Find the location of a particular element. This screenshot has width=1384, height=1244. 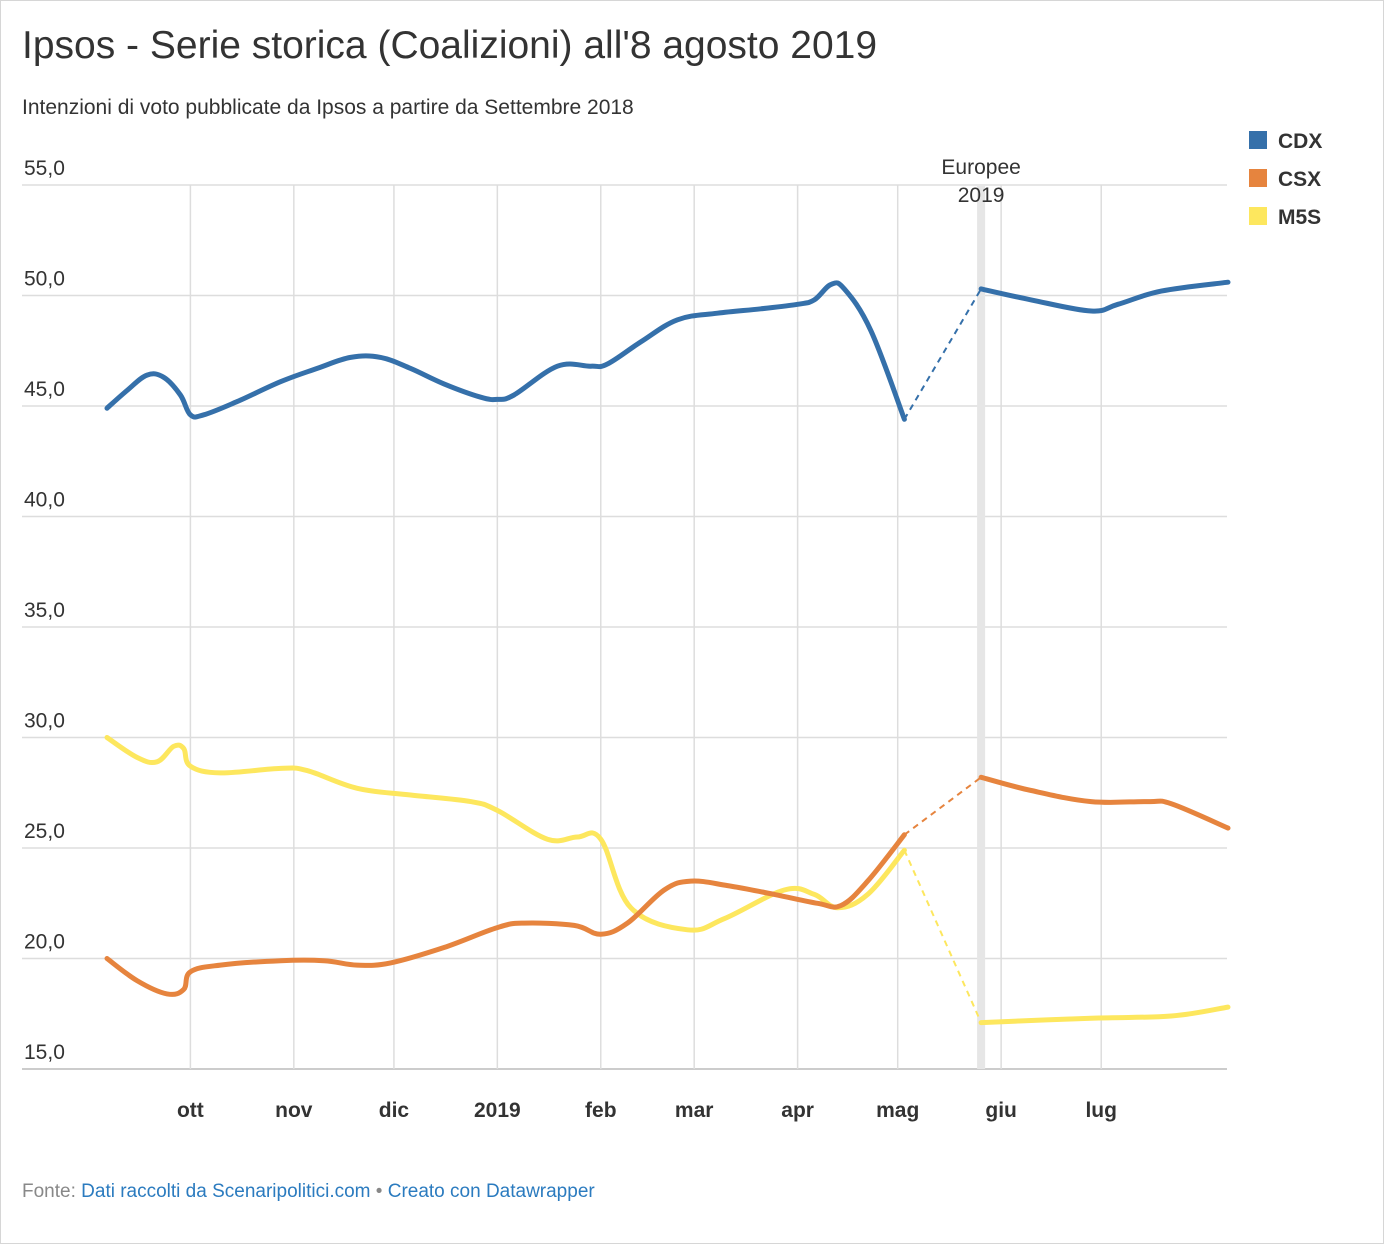

x-tick-label: dic is located at coordinates (394, 1110).